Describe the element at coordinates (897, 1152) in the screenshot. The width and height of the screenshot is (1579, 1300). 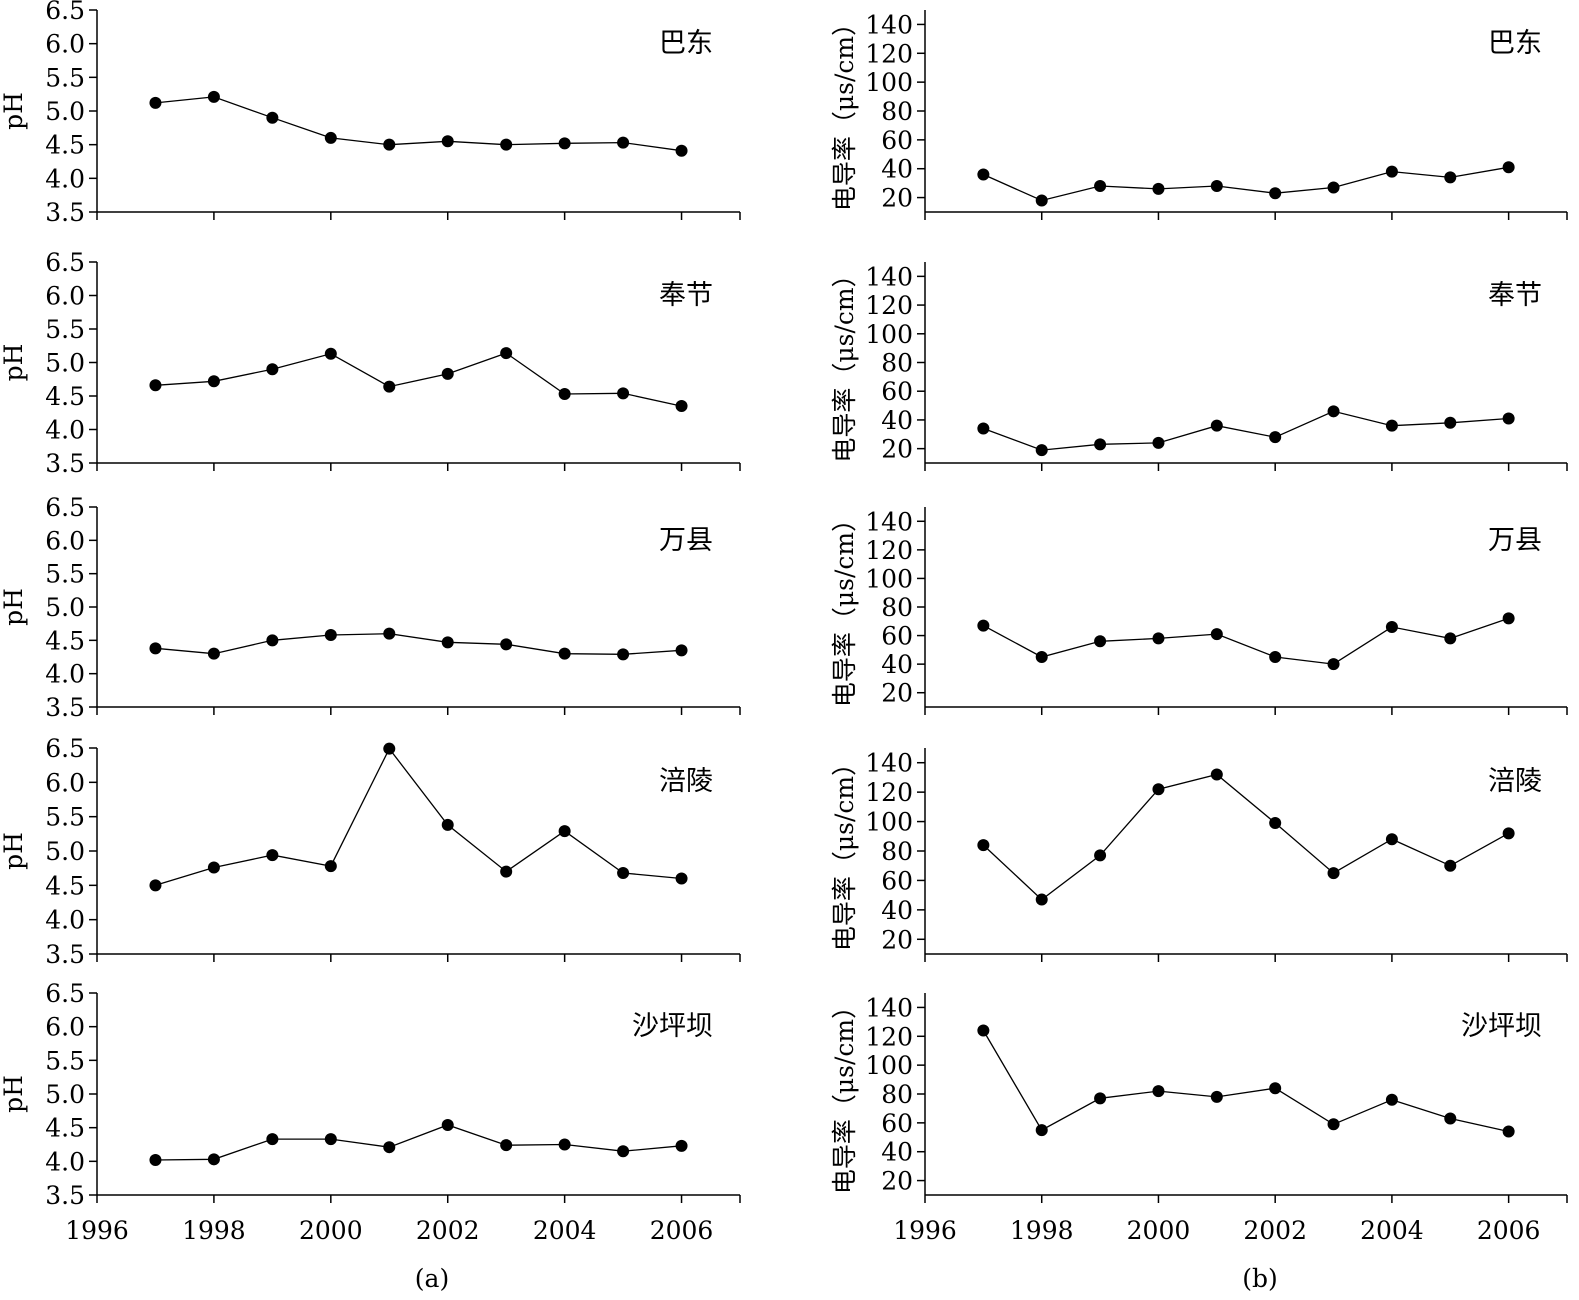
I see `y-tick-label: 40` at that location.